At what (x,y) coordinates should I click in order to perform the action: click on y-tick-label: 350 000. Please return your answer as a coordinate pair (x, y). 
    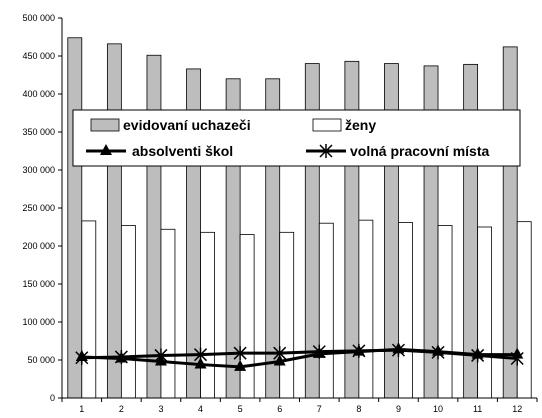
    Looking at the image, I should click on (38, 132).